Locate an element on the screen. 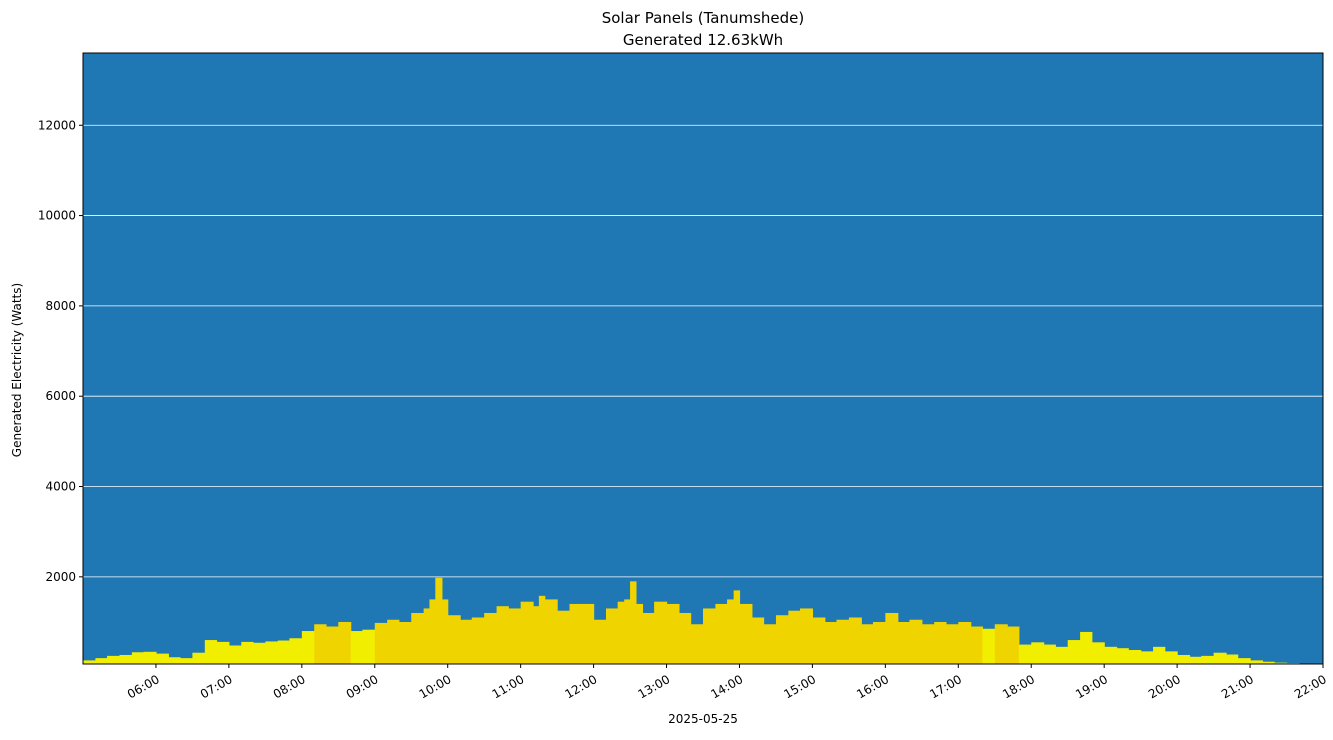 Image resolution: width=1333 pixels, height=740 pixels. x-tick-label: 13:00 is located at coordinates (653, 686).